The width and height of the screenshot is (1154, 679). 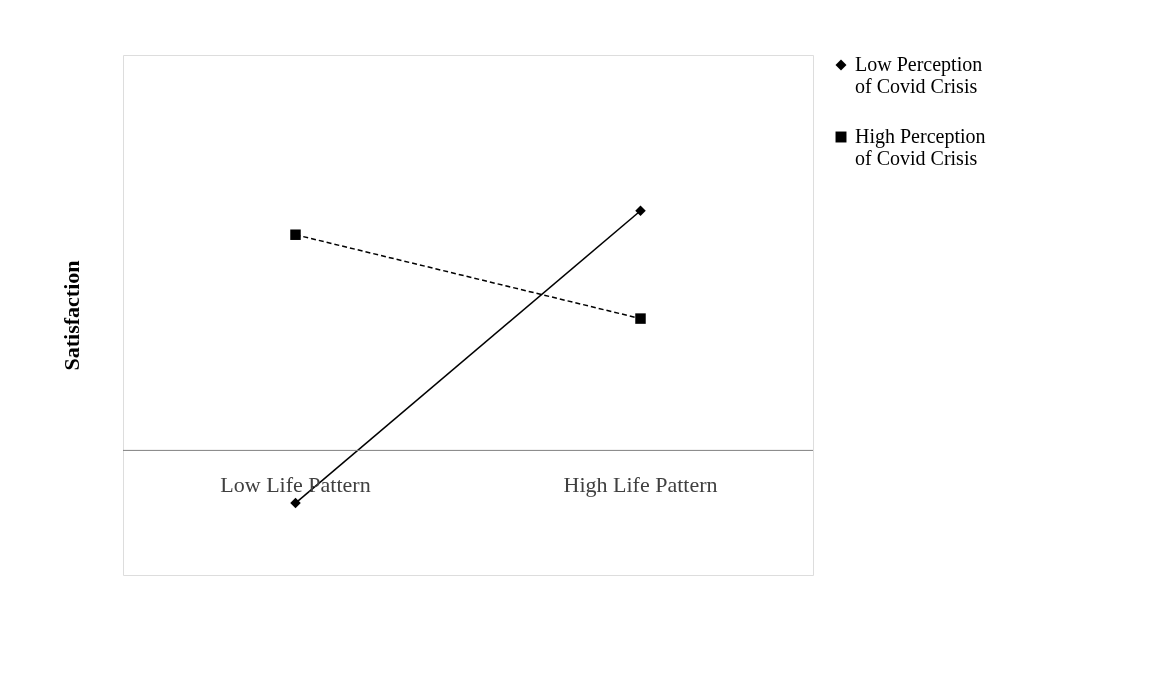 What do you see at coordinates (920, 147) in the screenshot?
I see `legend-label: High Perception of Covid Crisis` at bounding box center [920, 147].